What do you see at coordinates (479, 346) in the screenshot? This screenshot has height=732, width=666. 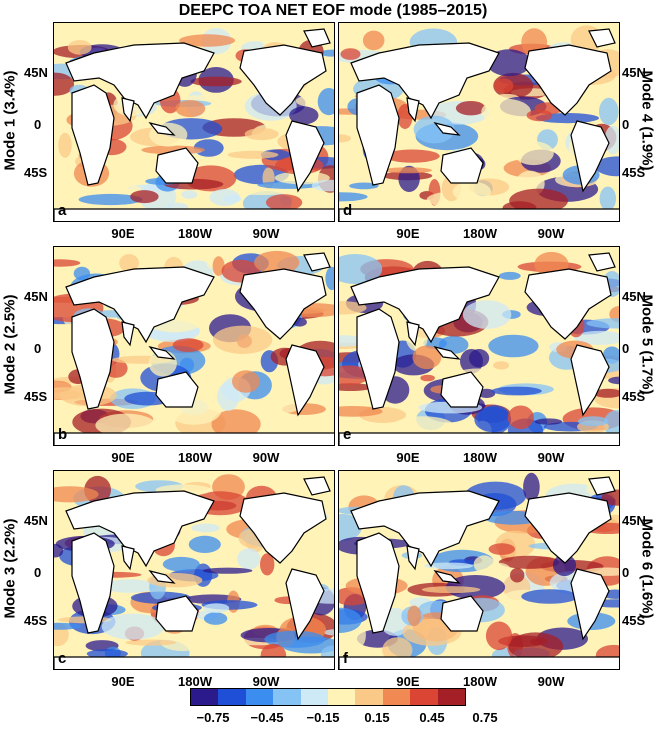 I see `map-panel-e: e` at bounding box center [479, 346].